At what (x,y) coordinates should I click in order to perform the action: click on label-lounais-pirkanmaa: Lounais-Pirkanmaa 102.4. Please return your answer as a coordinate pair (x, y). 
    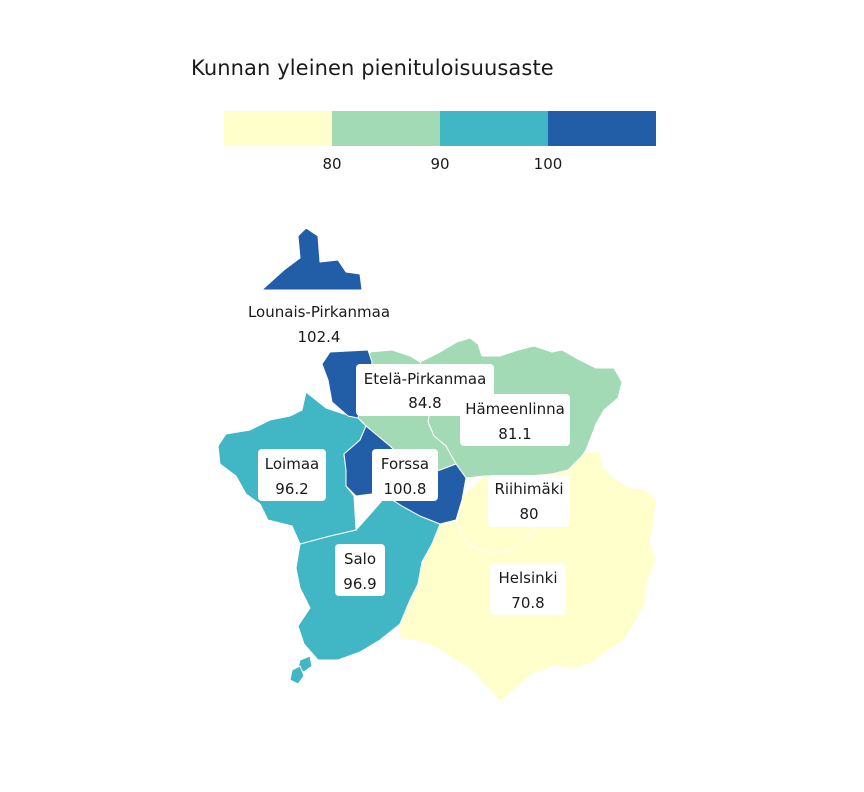
    Looking at the image, I should click on (319, 324).